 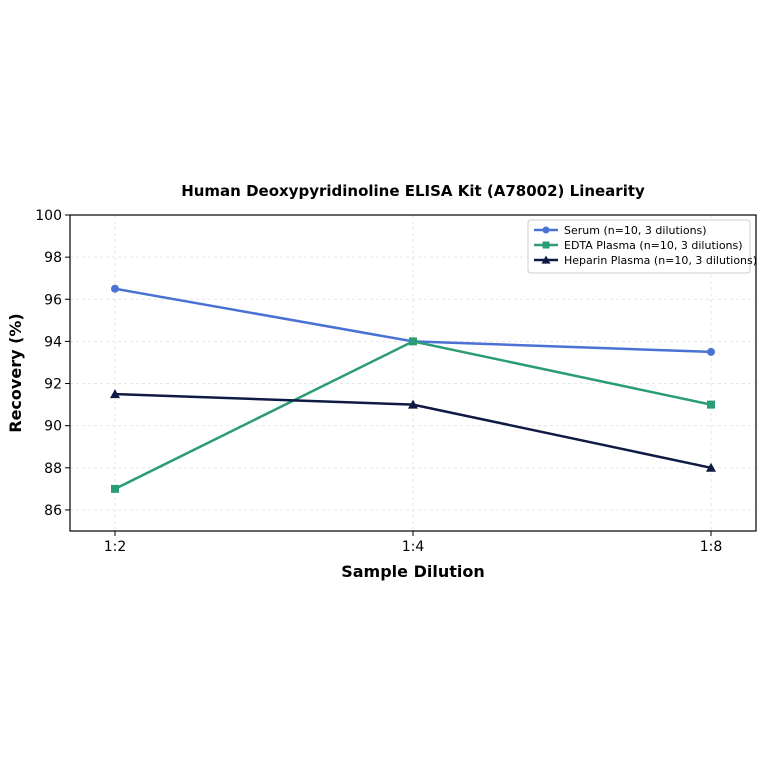 What do you see at coordinates (711, 547) in the screenshot?
I see `x-tick-label: 1:8` at bounding box center [711, 547].